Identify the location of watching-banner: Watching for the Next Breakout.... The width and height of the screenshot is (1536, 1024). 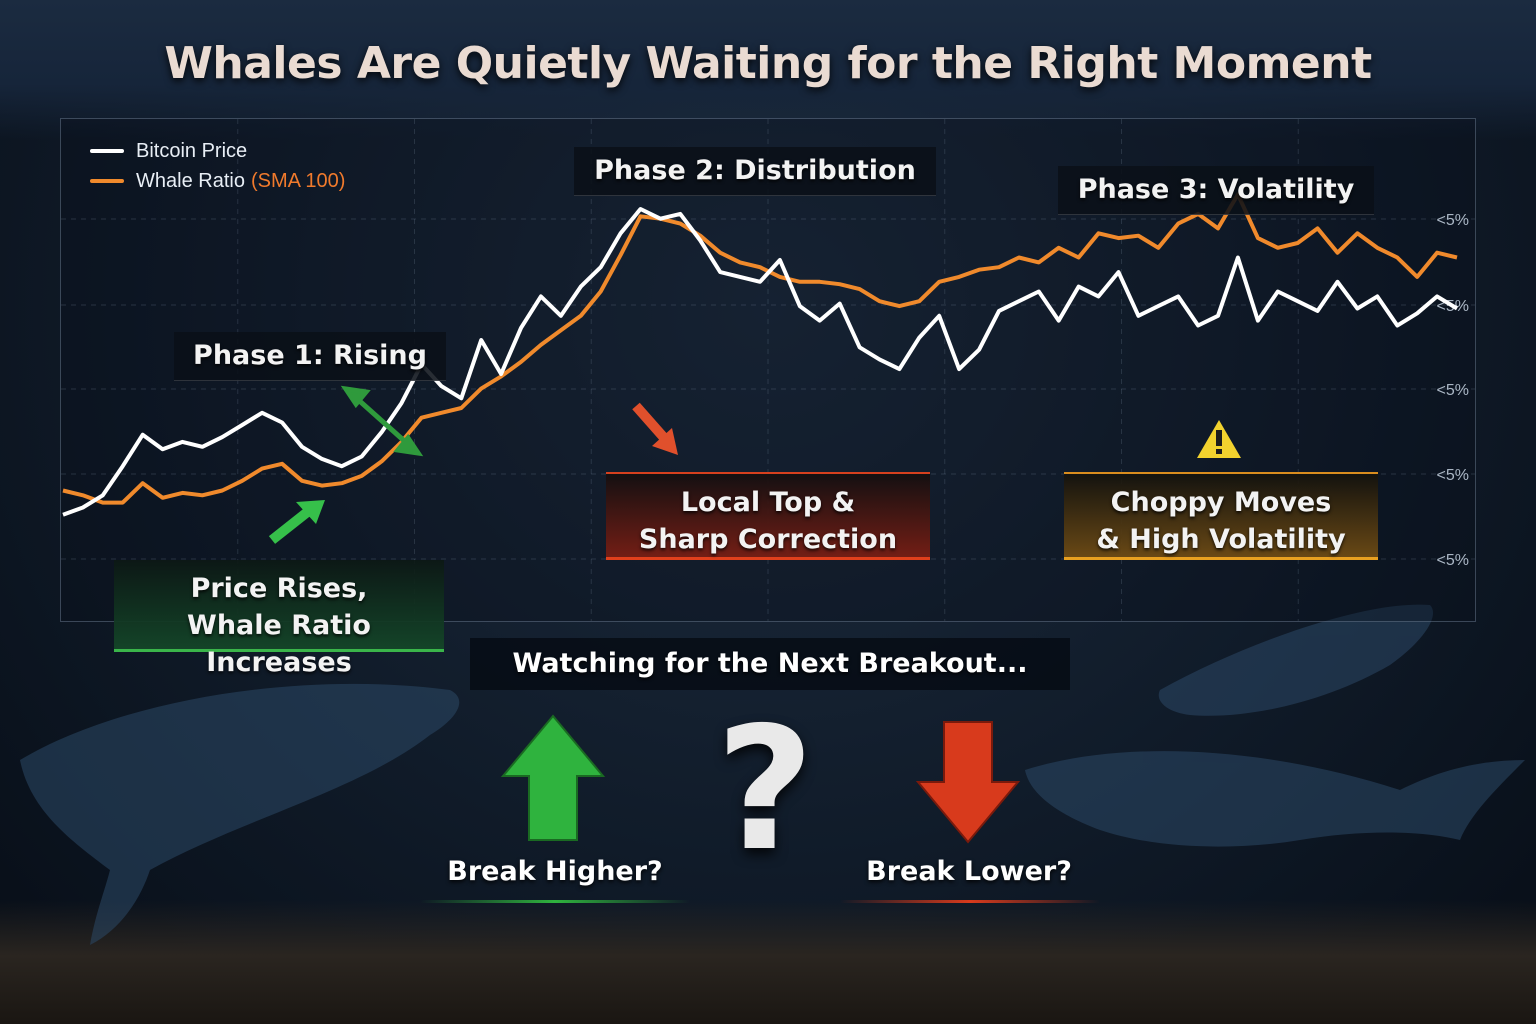
(770, 664).